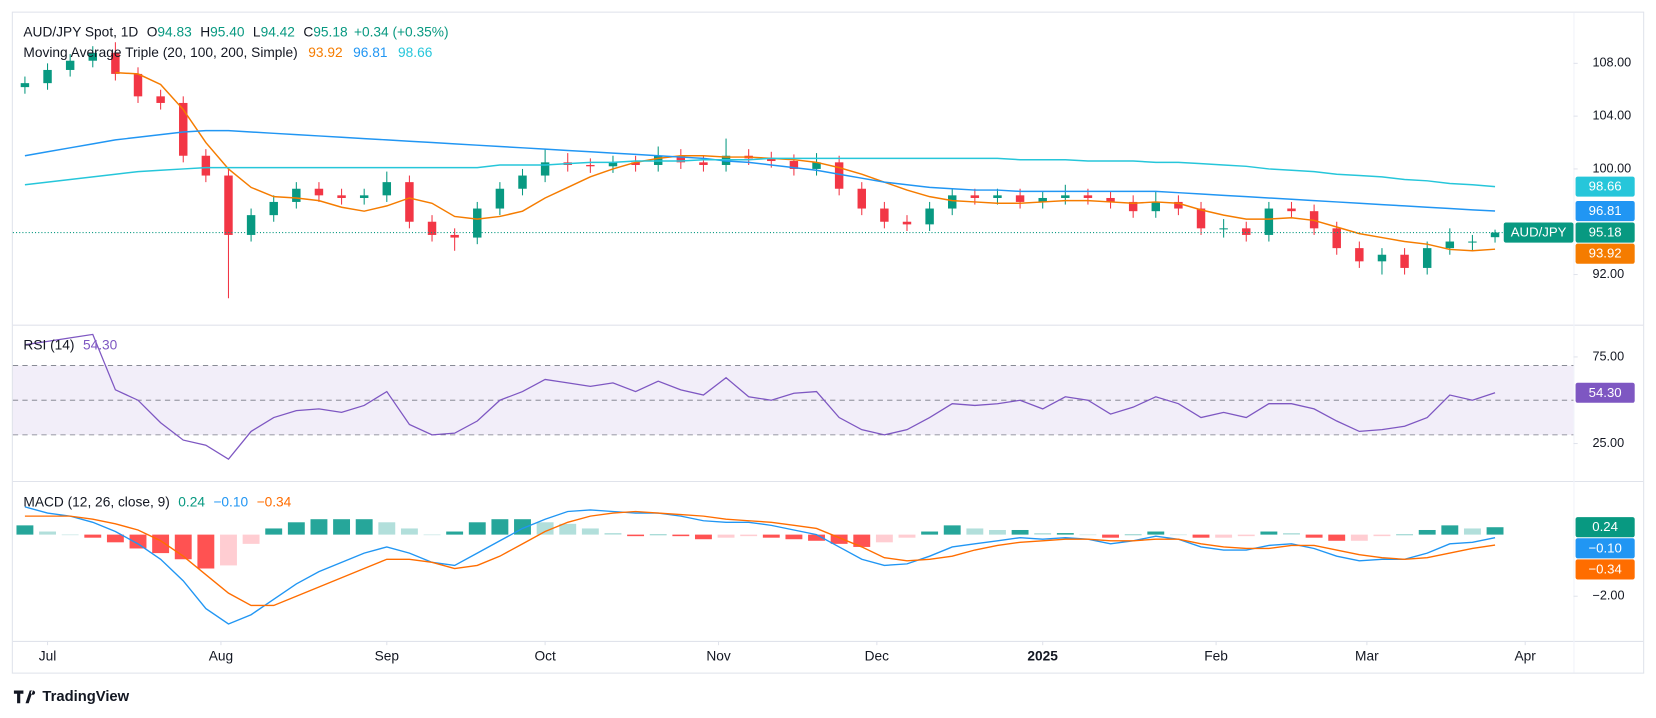 The image size is (1656, 718). I want to click on legend-ohlc-value: 95.18, so click(330, 31).